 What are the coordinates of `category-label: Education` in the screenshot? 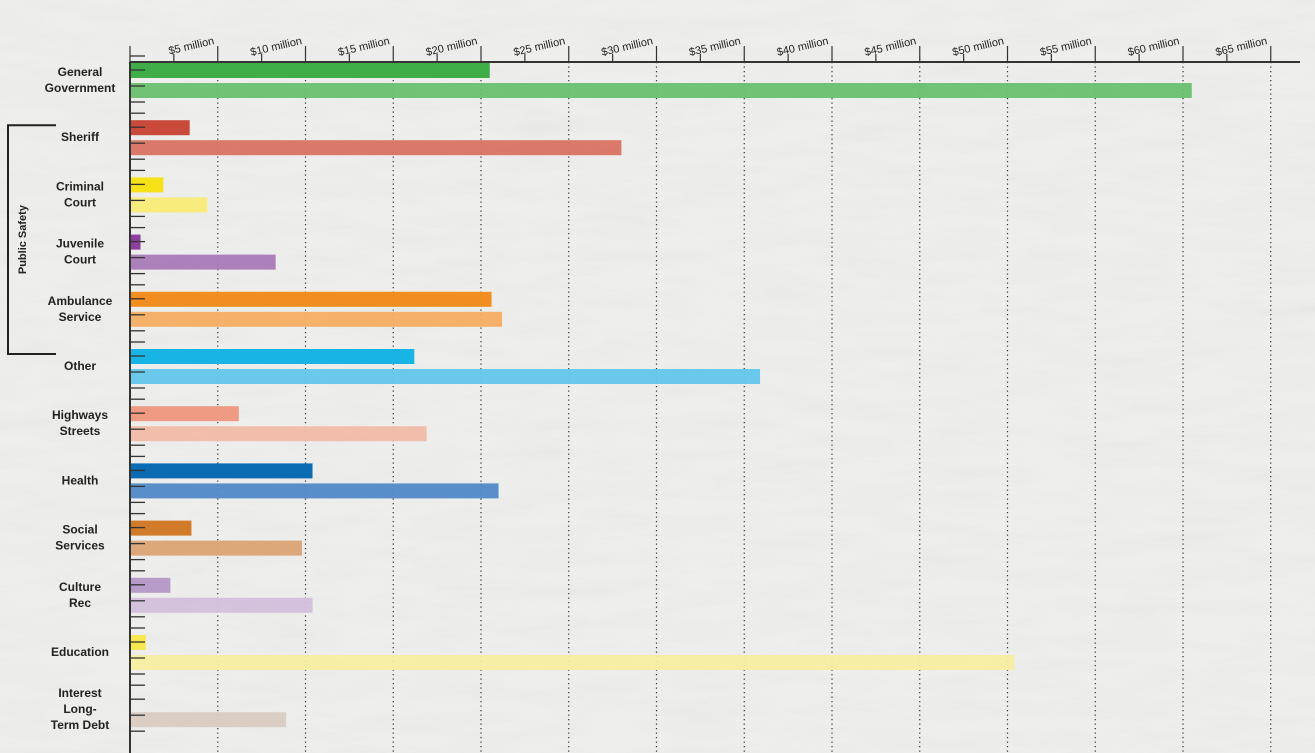 It's located at (80, 652).